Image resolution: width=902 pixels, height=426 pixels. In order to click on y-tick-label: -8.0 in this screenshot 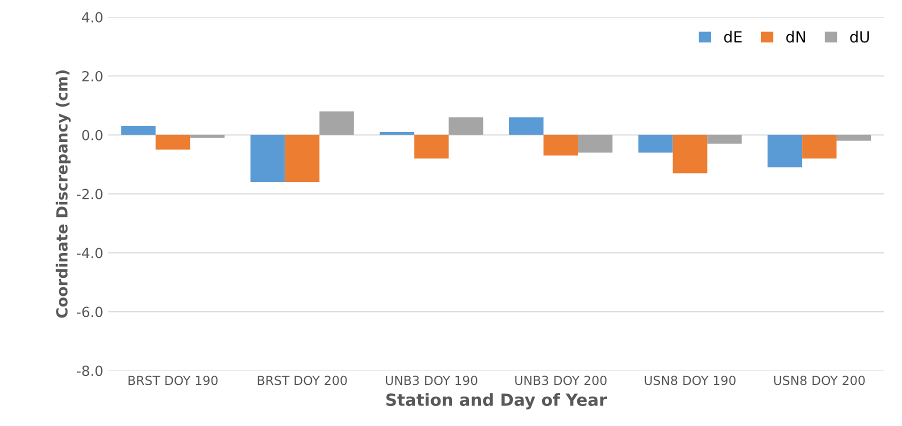, I will do `click(89, 371)`.